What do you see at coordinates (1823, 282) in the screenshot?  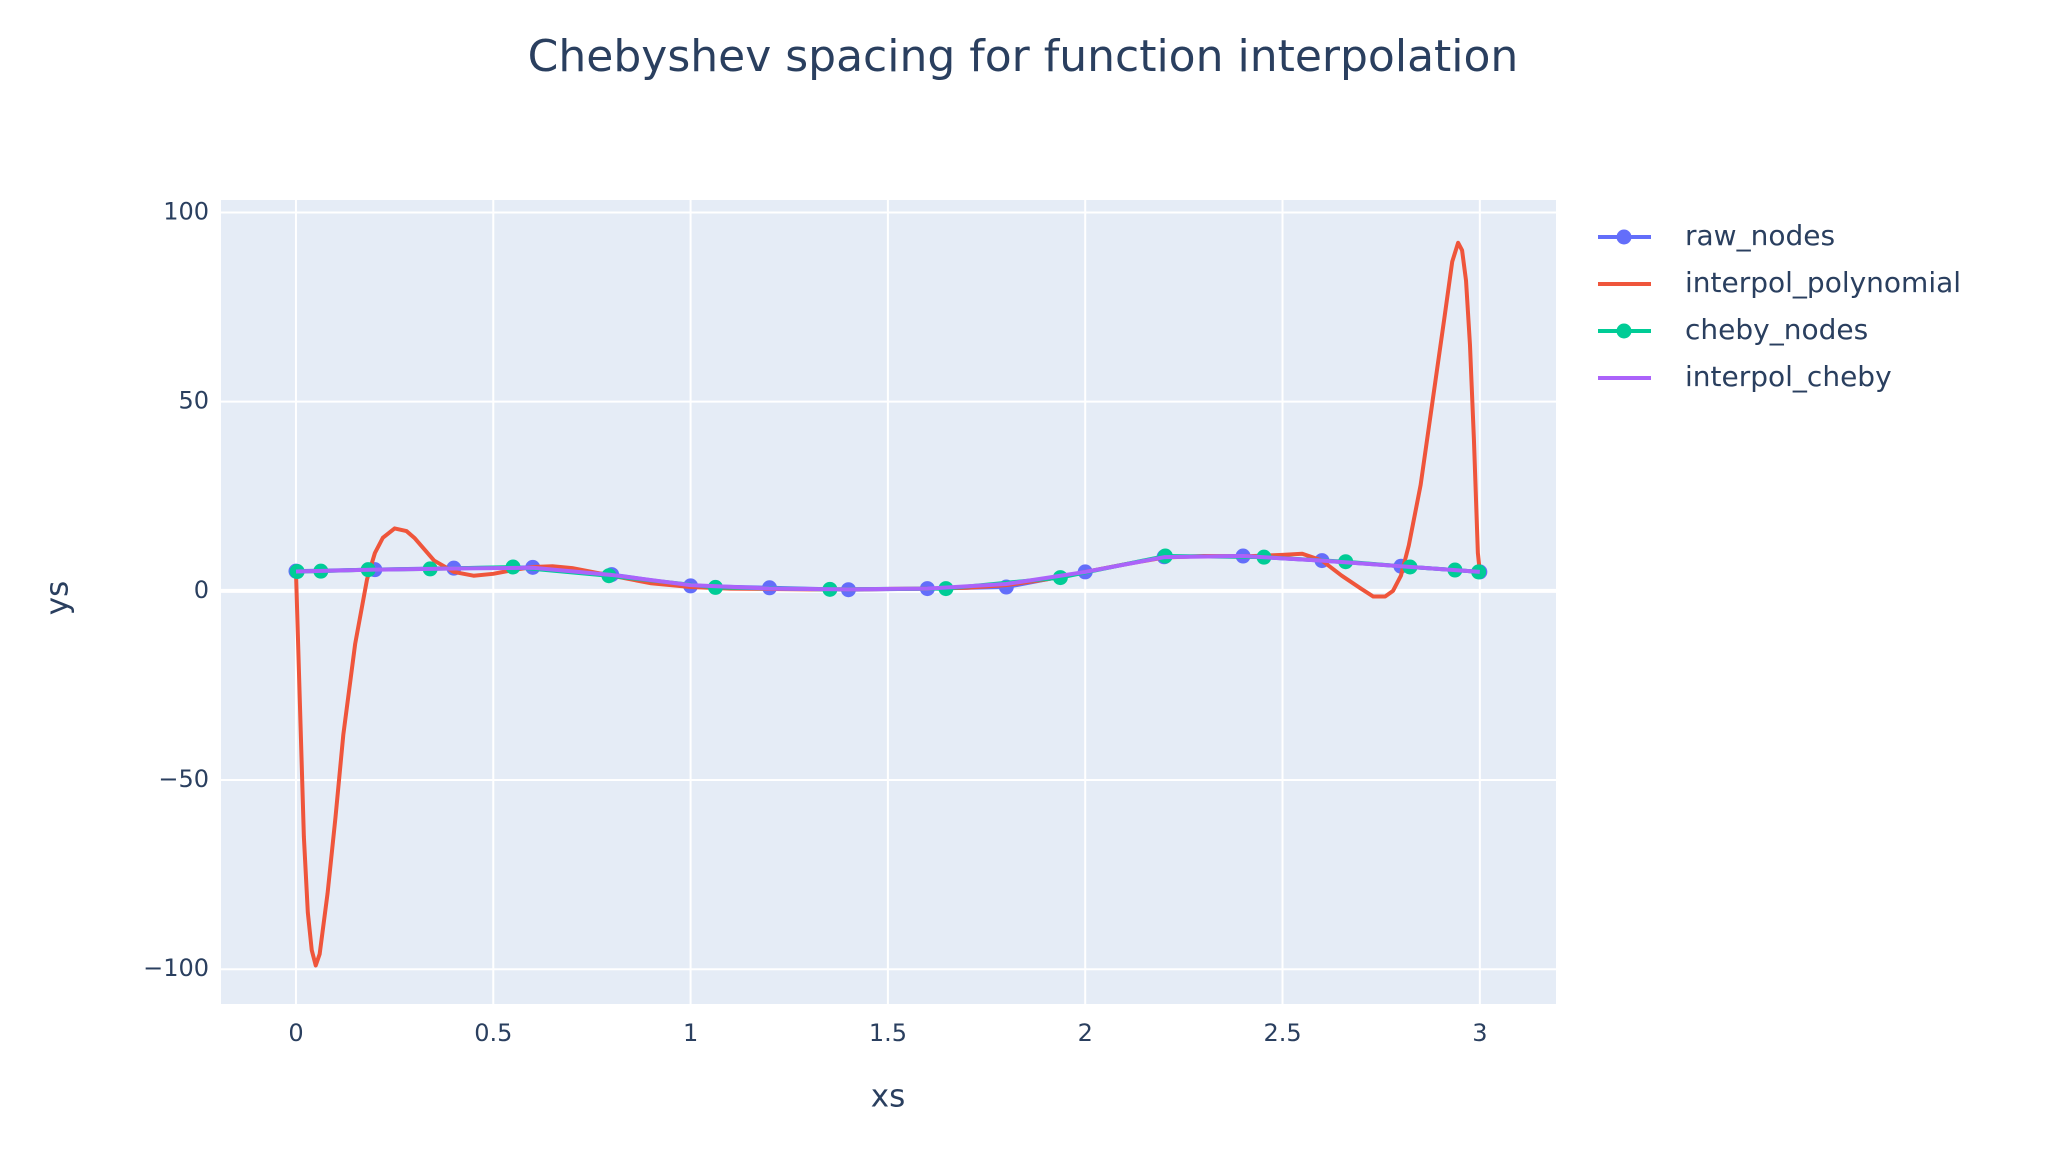 I see `legend-label: interpol_polynomial` at bounding box center [1823, 282].